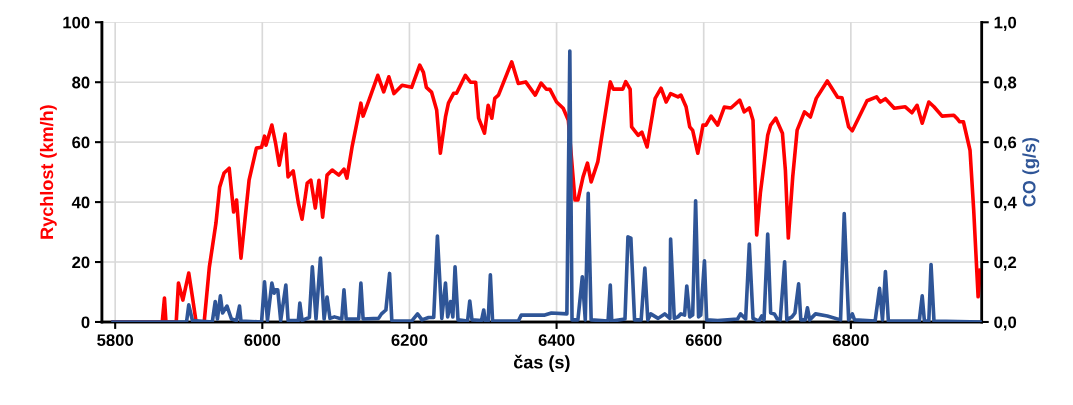  What do you see at coordinates (703, 340) in the screenshot?
I see `x-tick-label: 6600` at bounding box center [703, 340].